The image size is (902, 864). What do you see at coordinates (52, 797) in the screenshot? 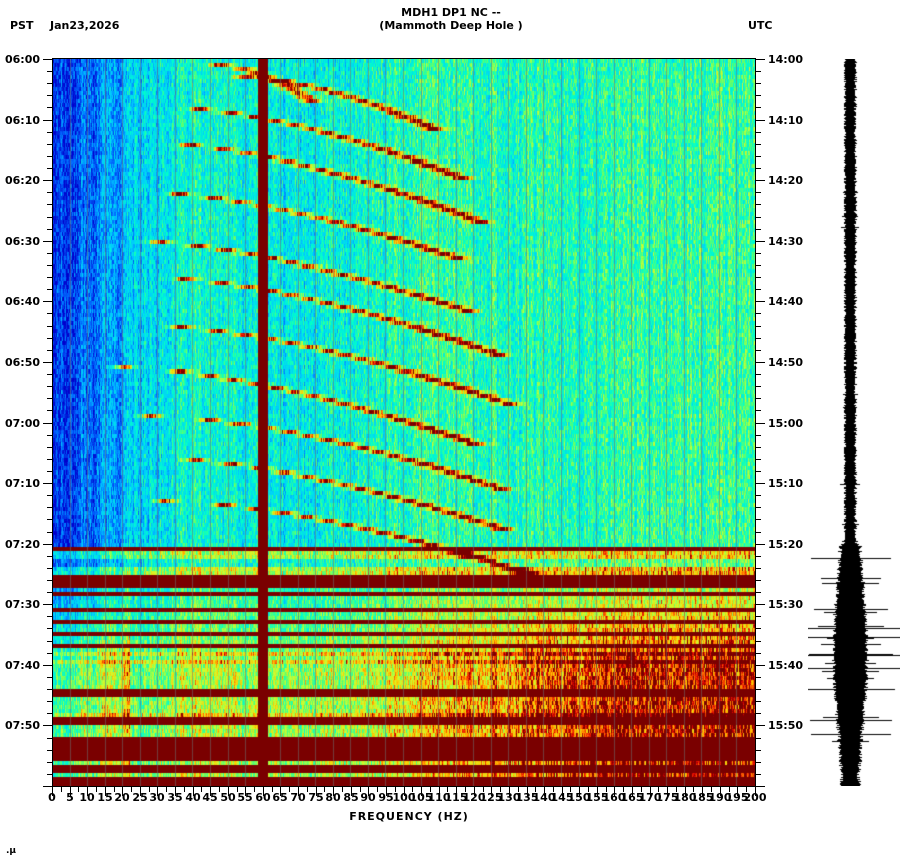
I see `x-axis-label: 0` at bounding box center [52, 797].